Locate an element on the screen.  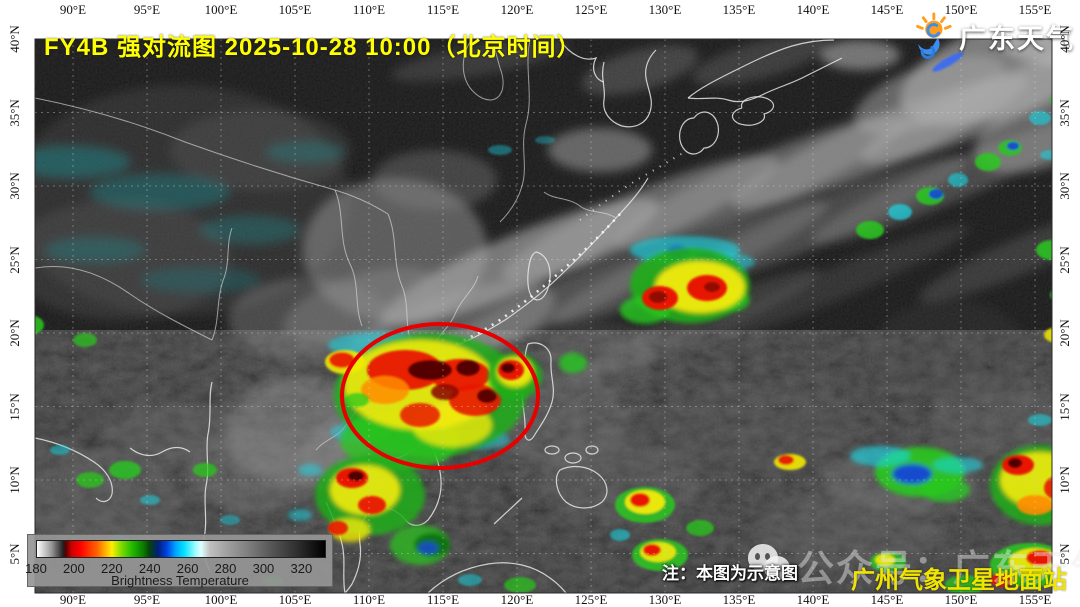
sun-swirl-icon is located at coordinates (934, 35).